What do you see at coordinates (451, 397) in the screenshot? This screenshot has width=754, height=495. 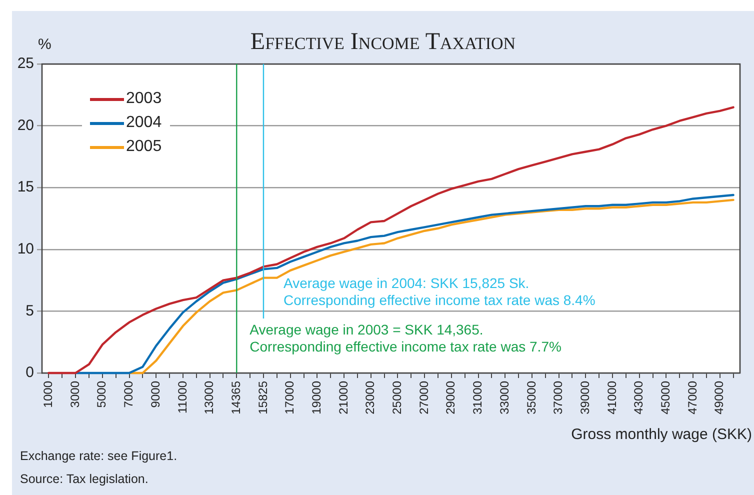 I see `x-tick-label: 29000` at bounding box center [451, 397].